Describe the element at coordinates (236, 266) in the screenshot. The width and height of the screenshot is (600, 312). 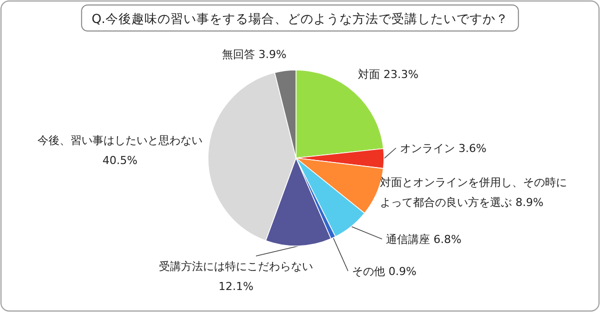
I see `slice-label: 受講方法には特にこだわらない` at that location.